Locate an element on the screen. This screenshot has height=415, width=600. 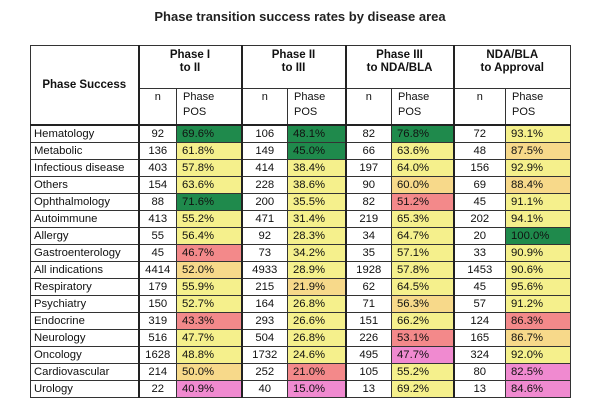
n-cell: 48 is located at coordinates (479, 151).